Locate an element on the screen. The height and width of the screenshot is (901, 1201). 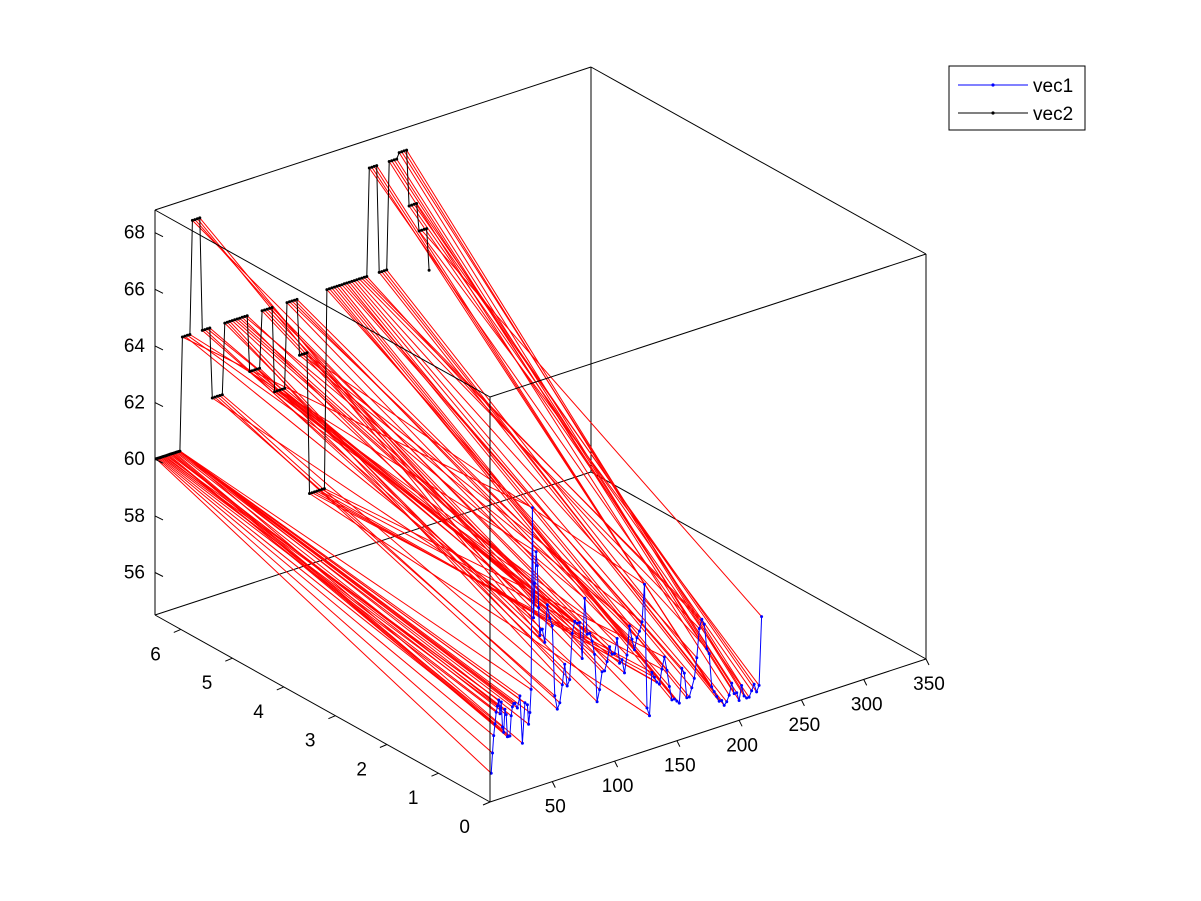
box-edge-back-bottom-x is located at coordinates (373, 543).